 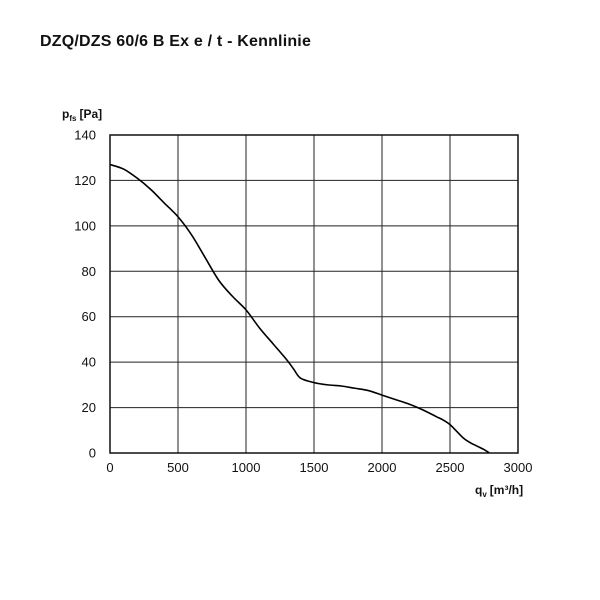 I want to click on x-tick-label: 1500, so click(x=314, y=467).